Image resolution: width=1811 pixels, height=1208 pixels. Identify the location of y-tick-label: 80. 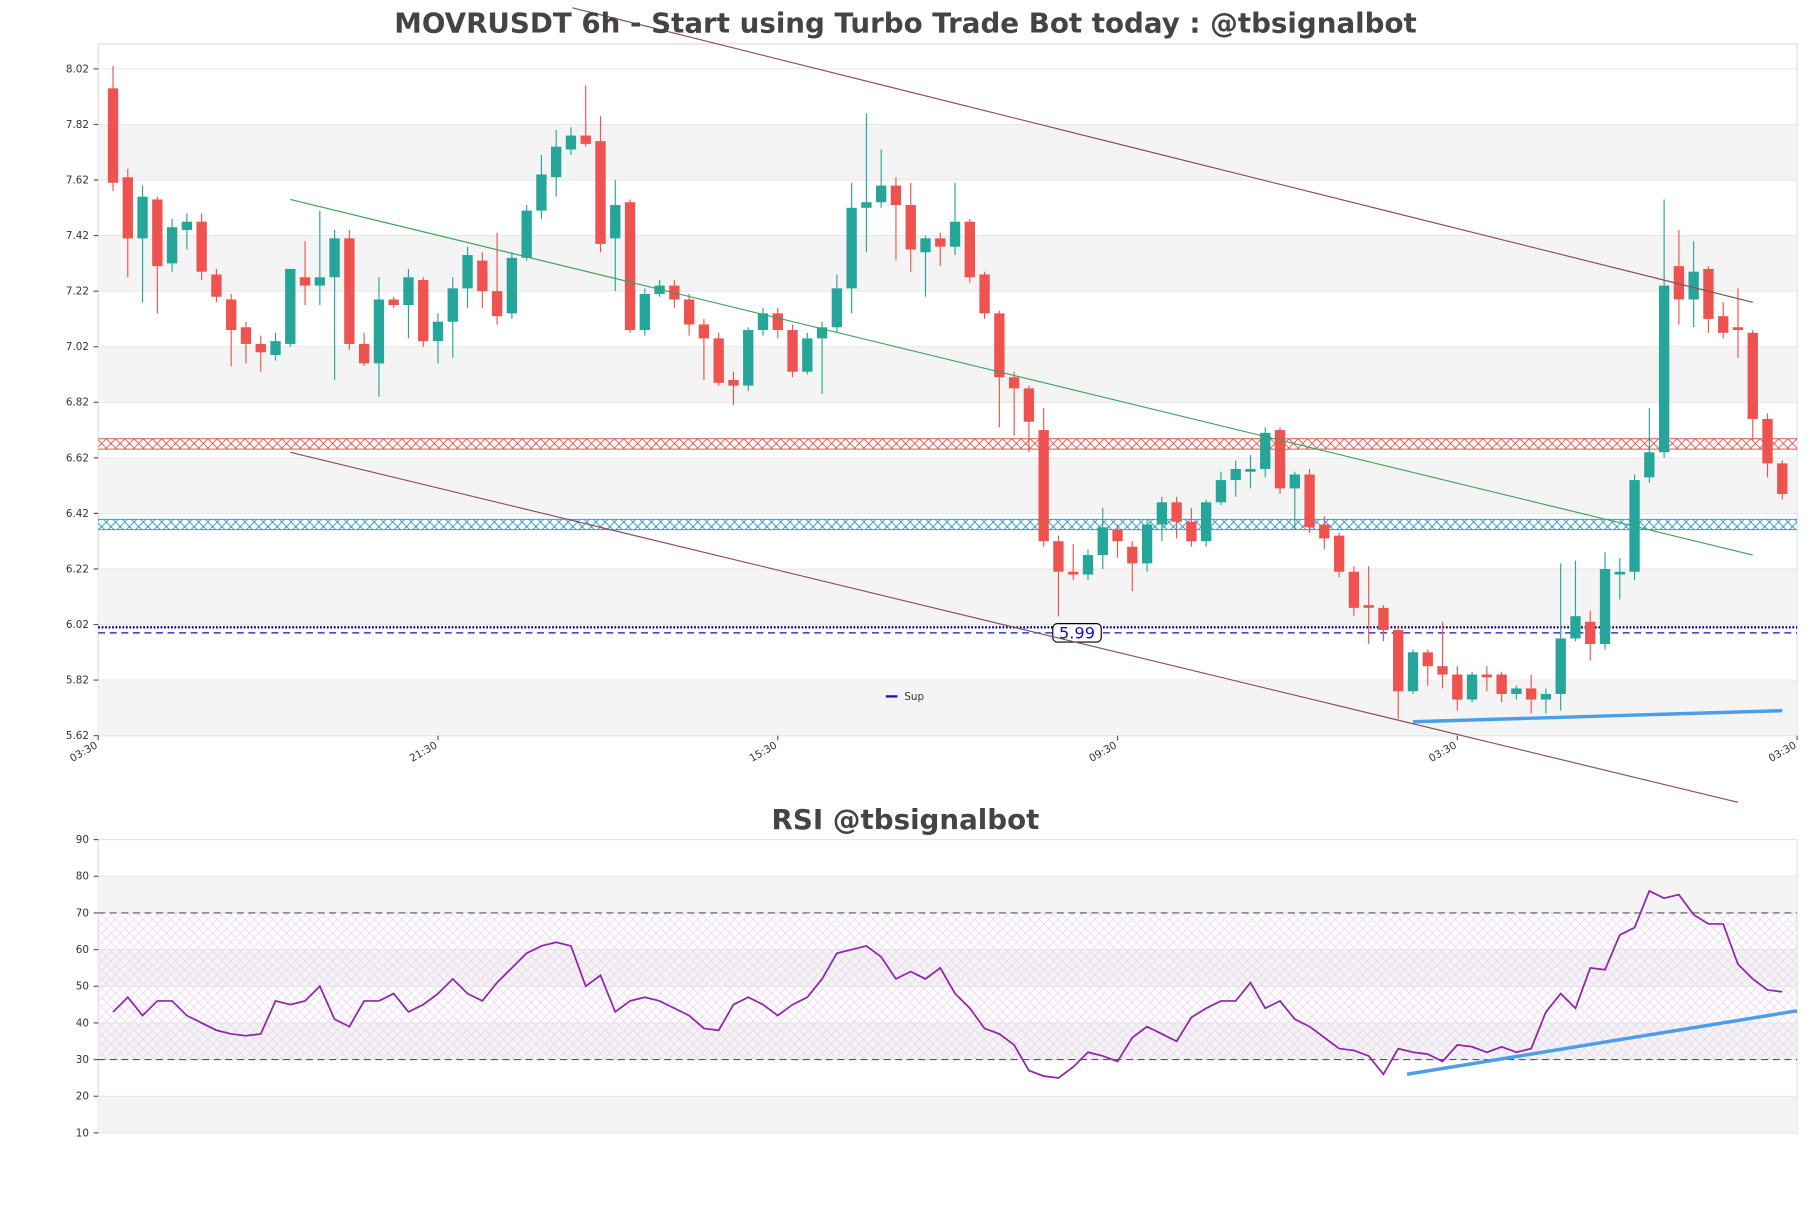
(82, 877).